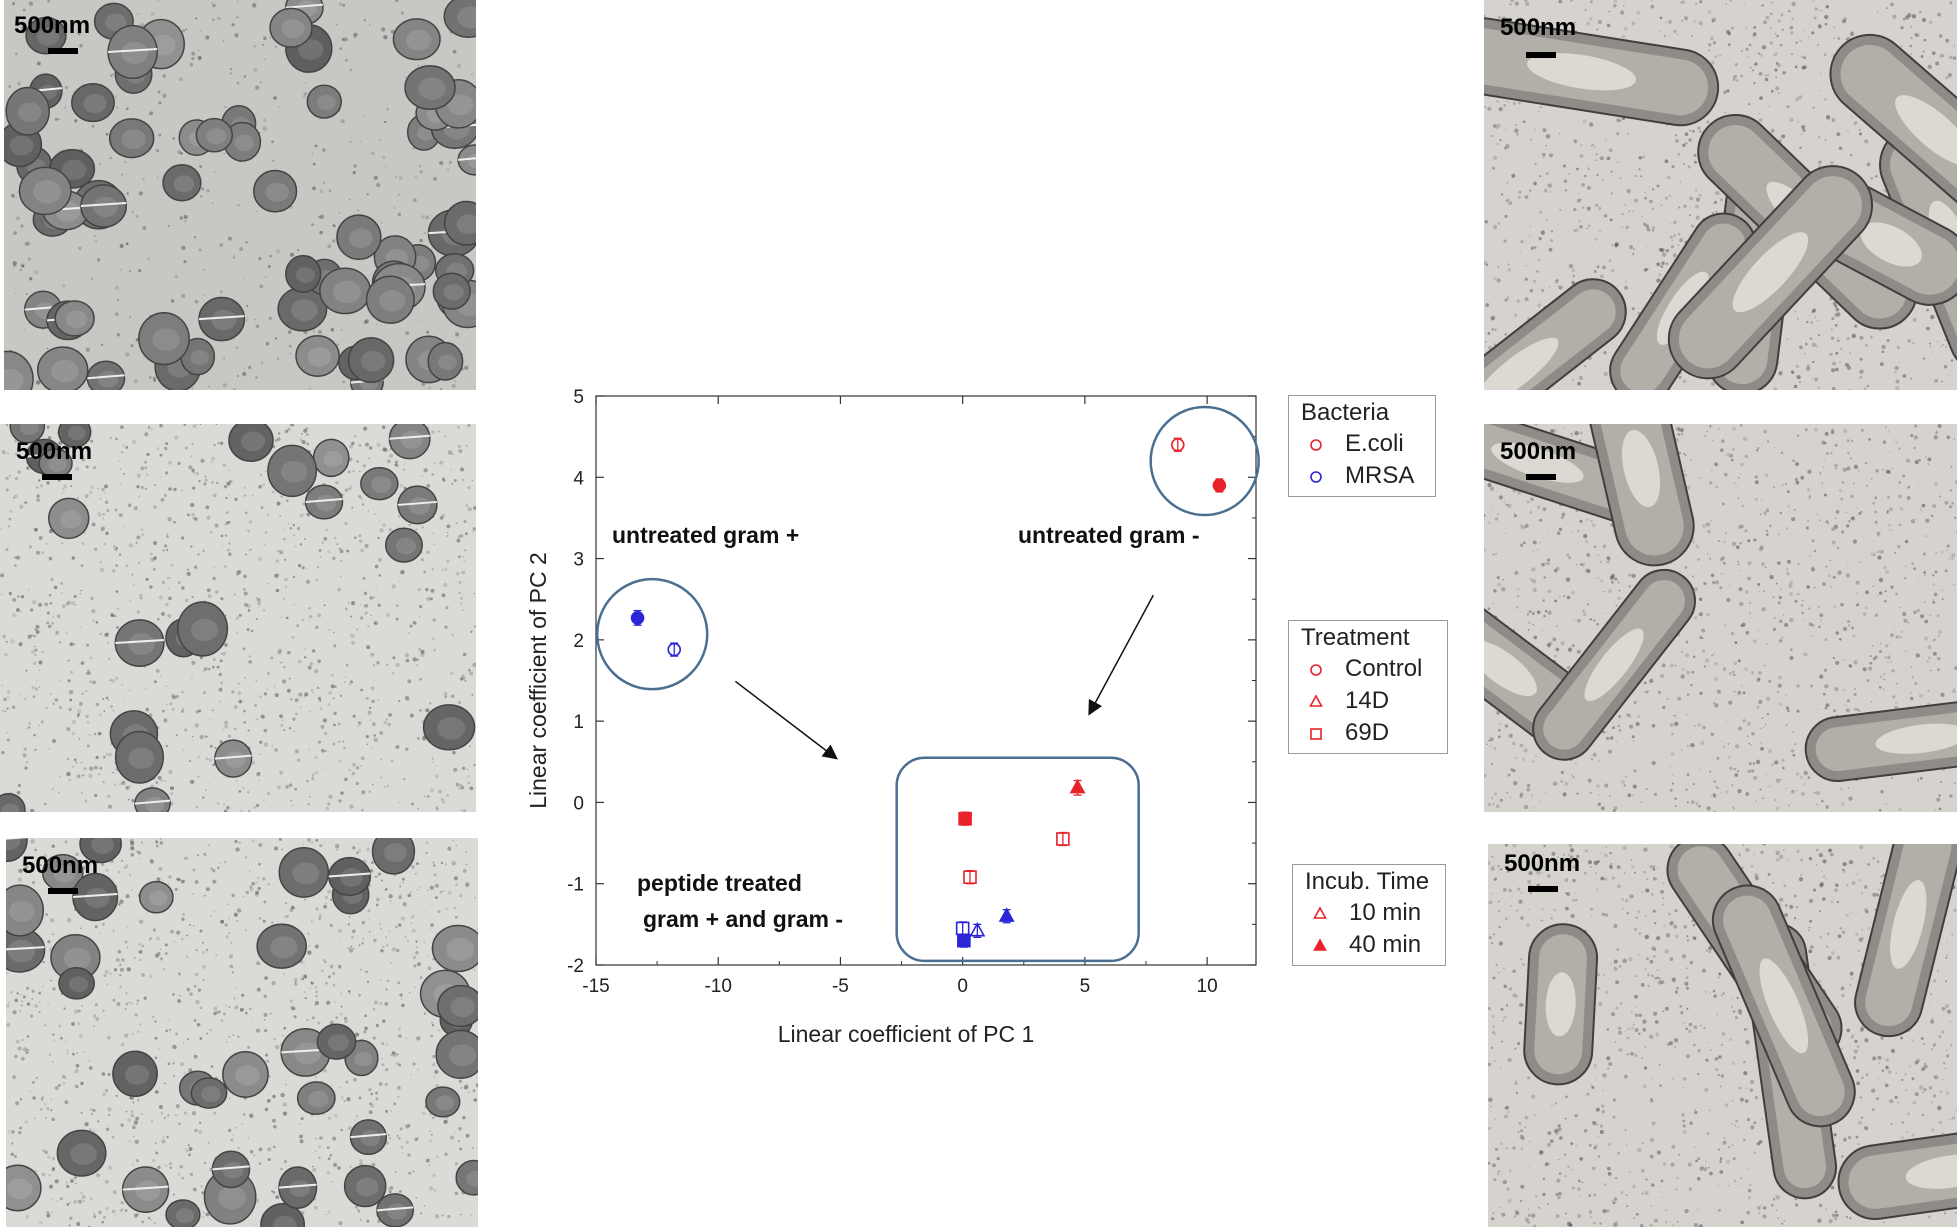 The height and width of the screenshot is (1227, 1957). I want to click on micrograph-left-bottom, so click(242, 1032).